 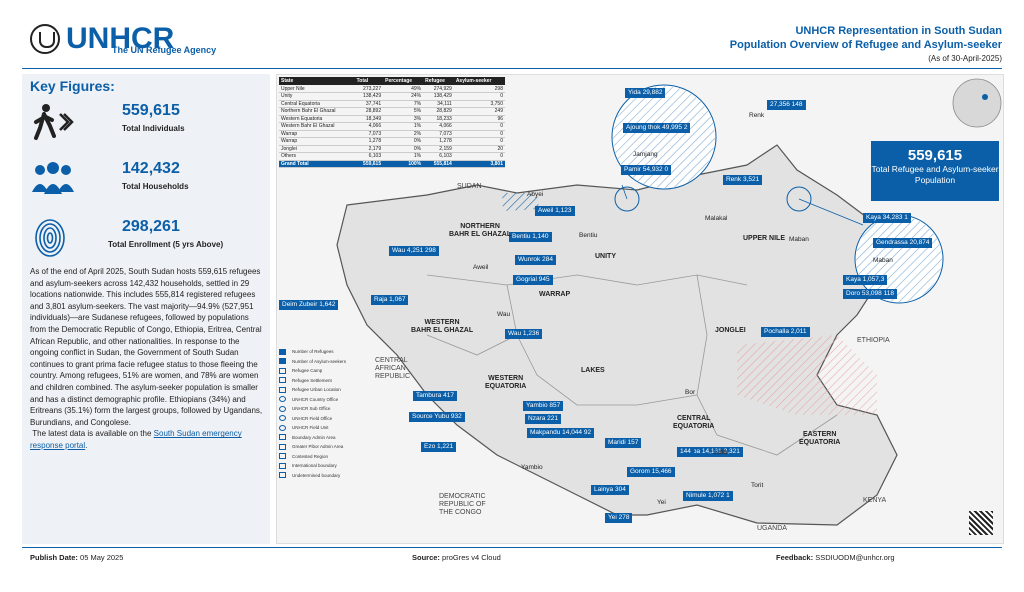 What do you see at coordinates (543, 419) in the screenshot?
I see `location-population-label: Nzara 221` at bounding box center [543, 419].